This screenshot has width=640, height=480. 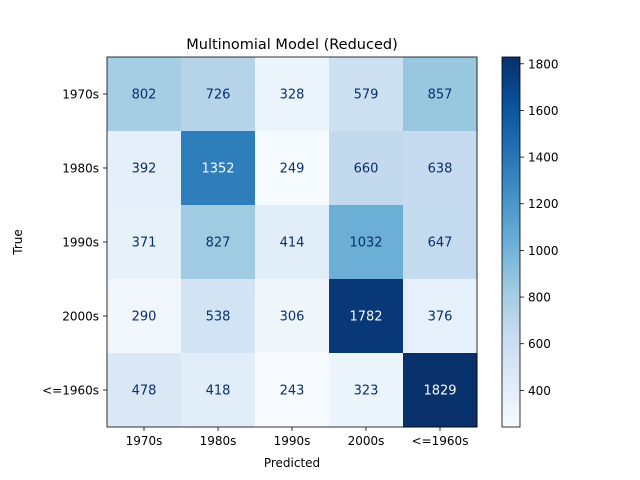 I want to click on y-tick-label: <=1960s, so click(x=70, y=391).